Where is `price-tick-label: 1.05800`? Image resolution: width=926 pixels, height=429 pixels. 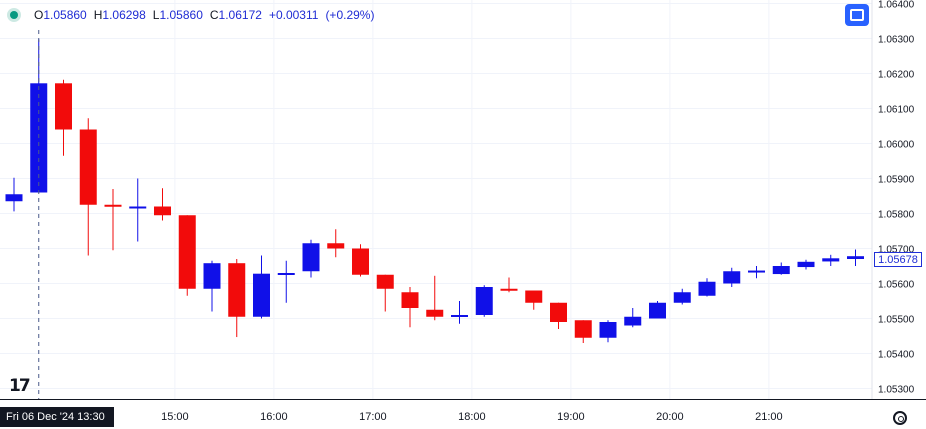 price-tick-label: 1.05800 is located at coordinates (896, 215).